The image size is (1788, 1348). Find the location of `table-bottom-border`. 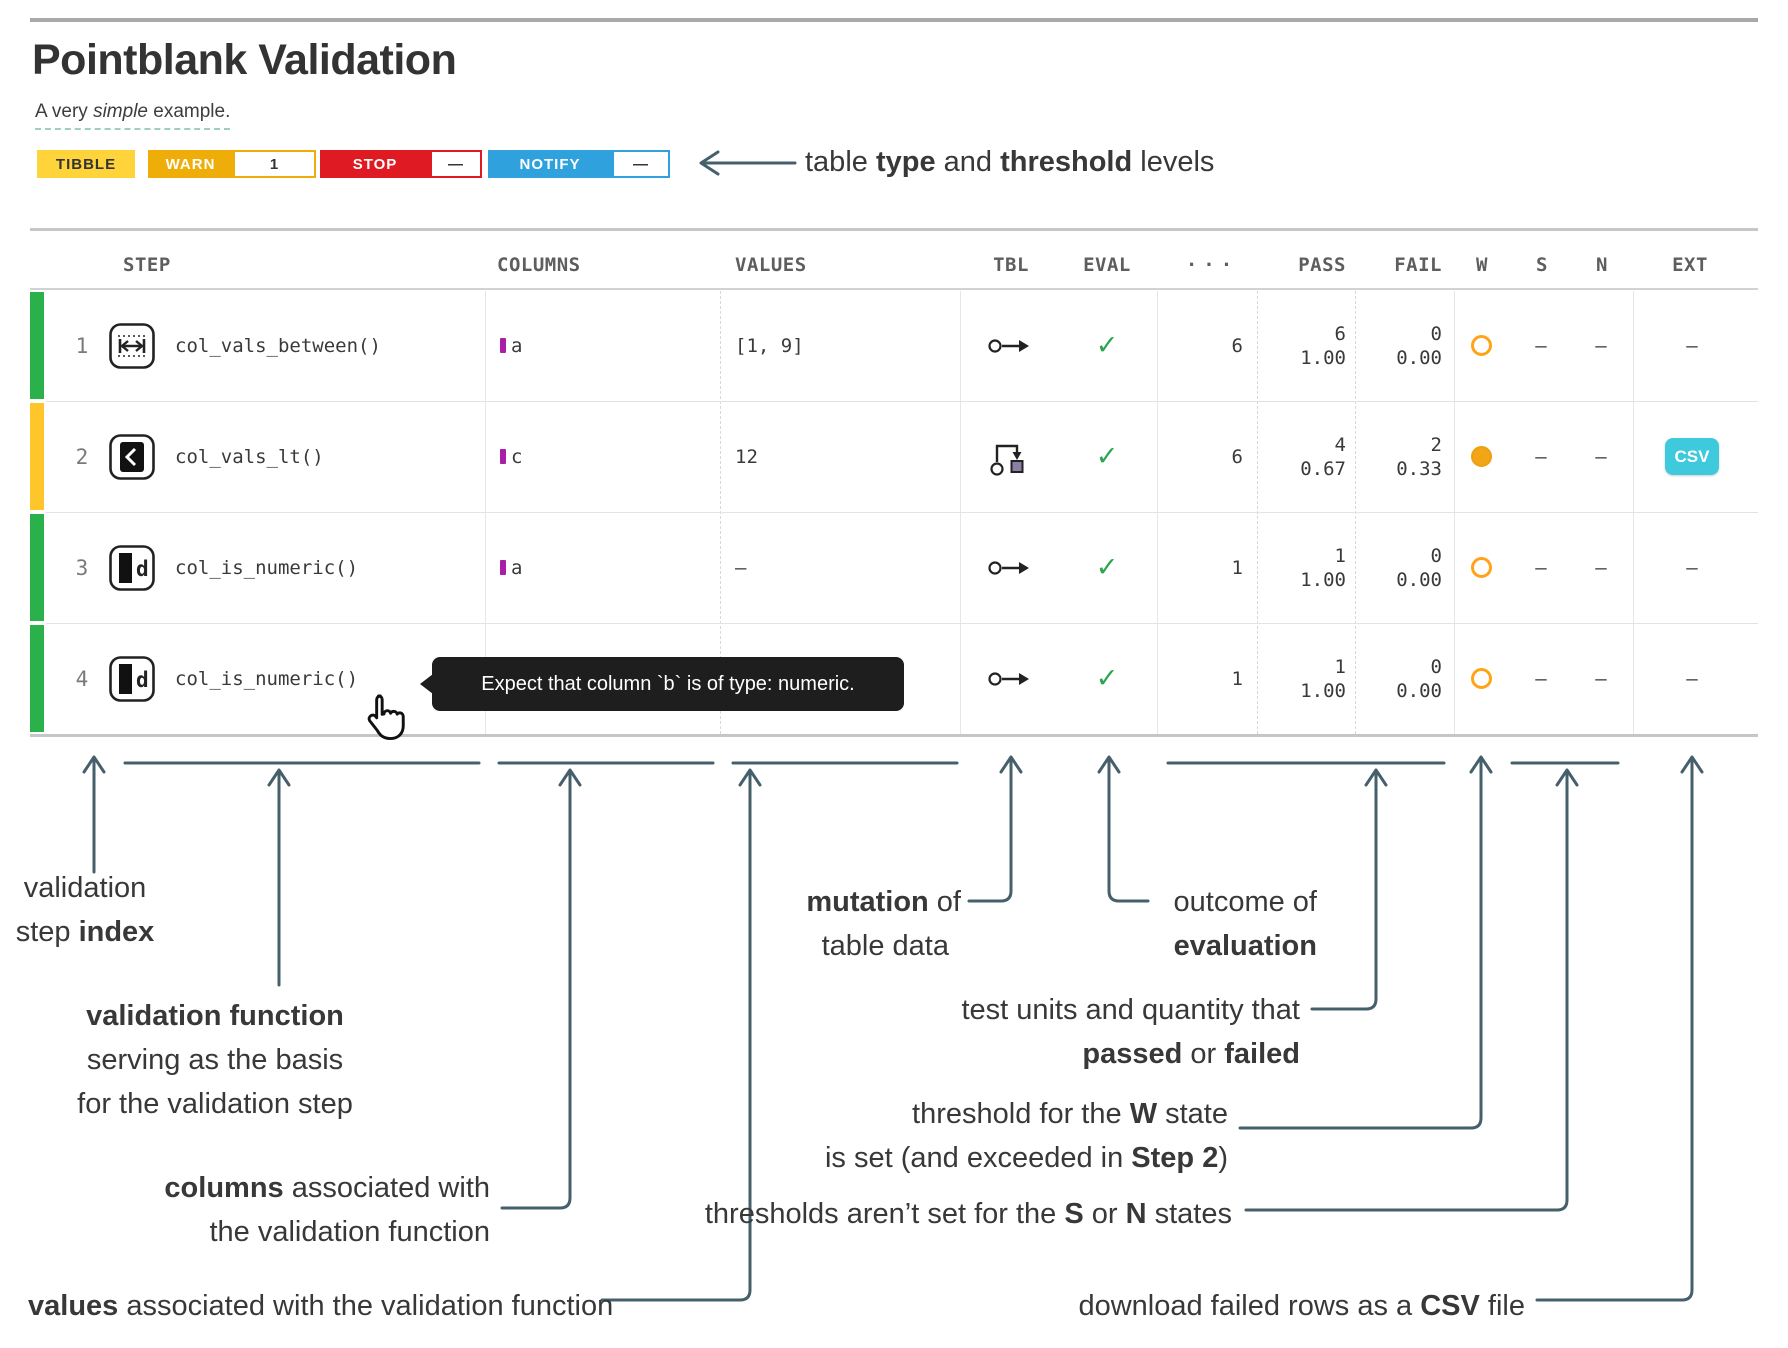

table-bottom-border is located at coordinates (894, 735).